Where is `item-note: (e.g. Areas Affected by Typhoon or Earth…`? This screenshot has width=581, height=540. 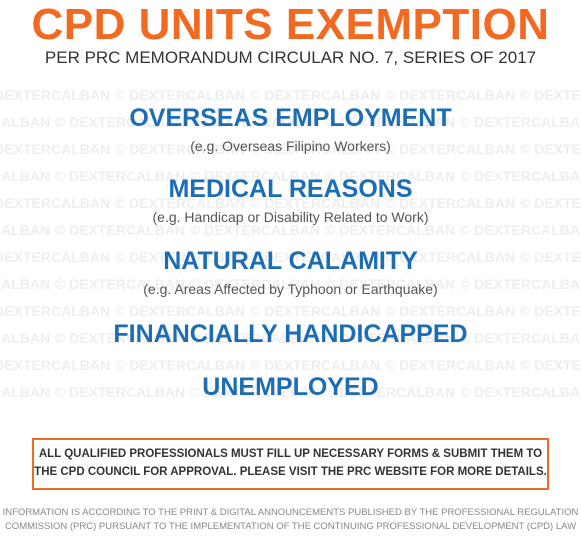
item-note: (e.g. Areas Affected by Typhoon or Earth… is located at coordinates (290, 289).